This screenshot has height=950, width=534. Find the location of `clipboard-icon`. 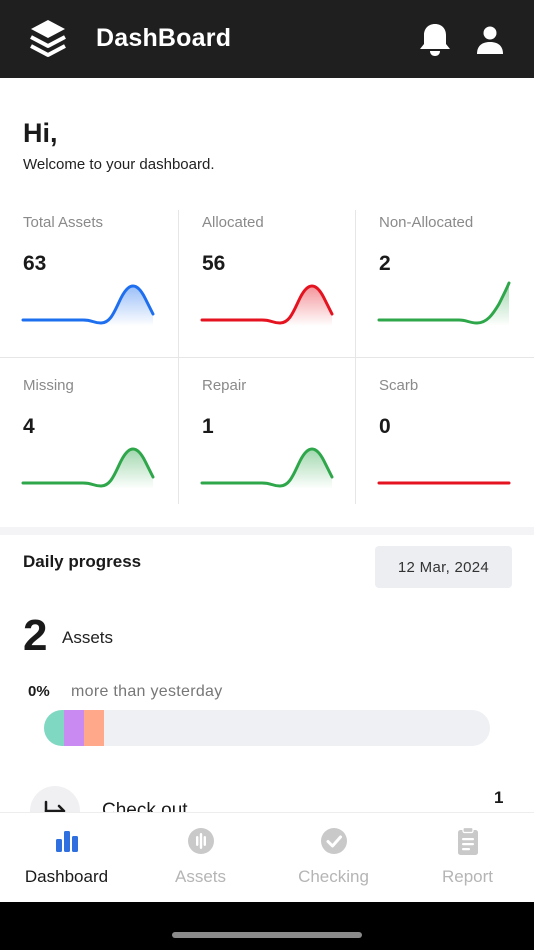

clipboard-icon is located at coordinates (467, 840).